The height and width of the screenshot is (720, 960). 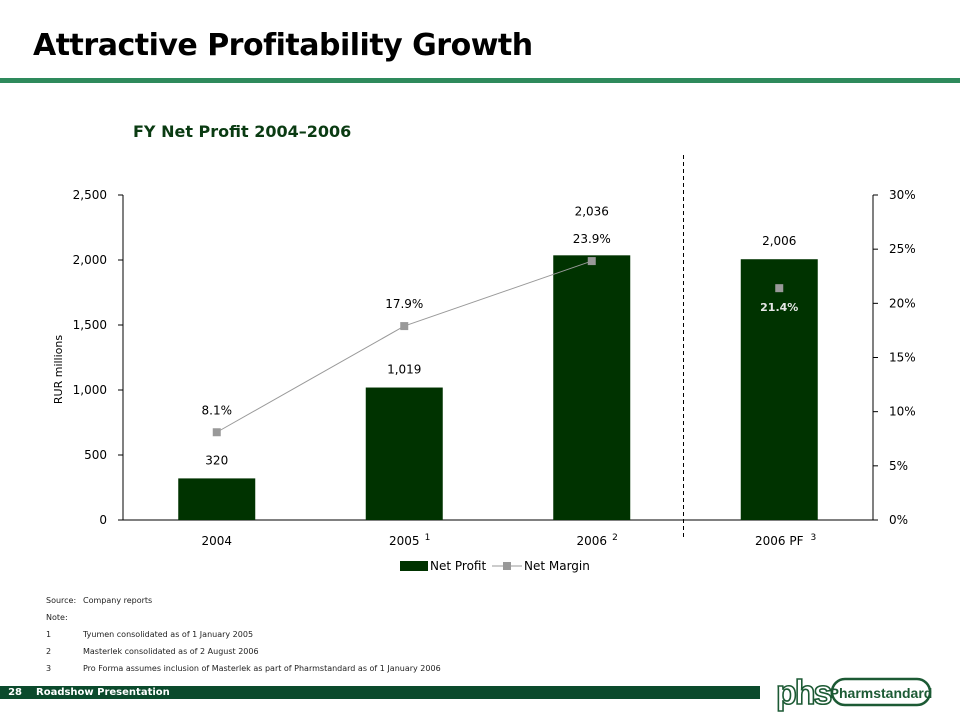 I want to click on y2-tick-label: 0%, so click(x=898, y=520).